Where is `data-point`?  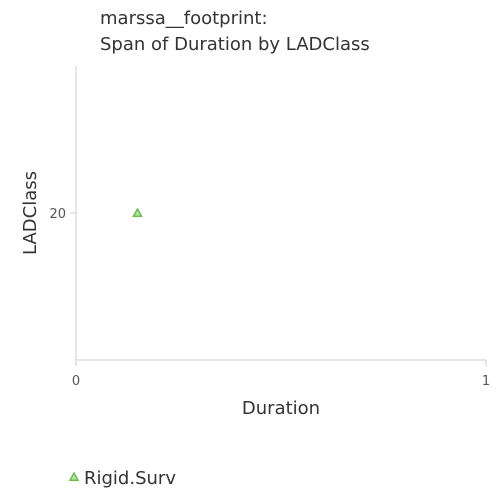
data-point is located at coordinates (137, 212).